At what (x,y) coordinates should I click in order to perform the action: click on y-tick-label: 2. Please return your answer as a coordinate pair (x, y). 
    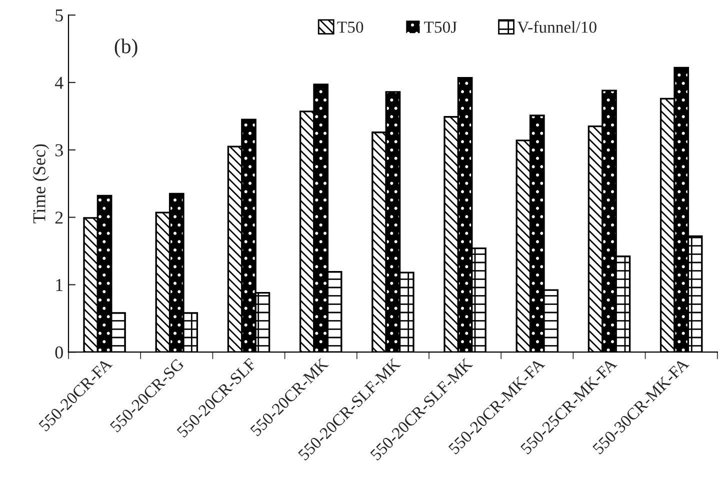
    Looking at the image, I should click on (59, 218).